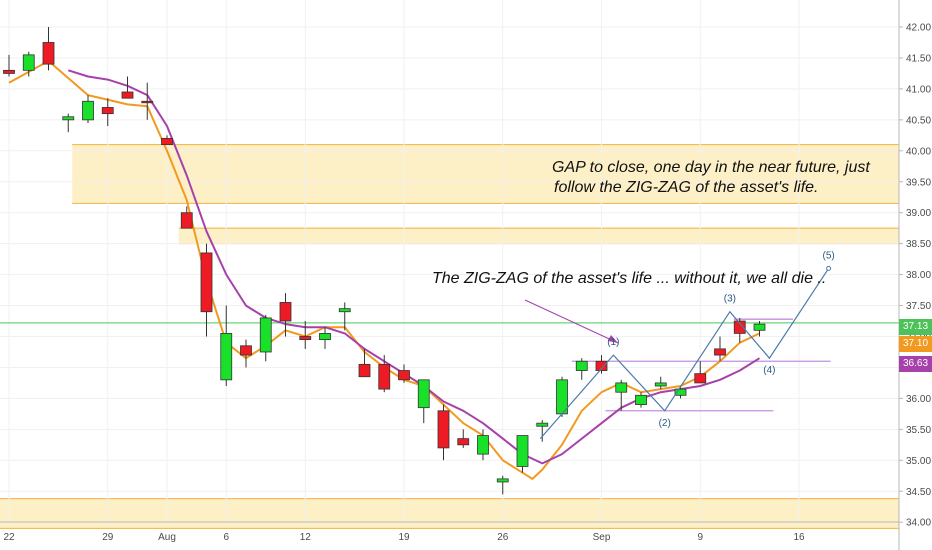 The height and width of the screenshot is (550, 932). What do you see at coordinates (306, 537) in the screenshot?
I see `x-tick-label: 12` at bounding box center [306, 537].